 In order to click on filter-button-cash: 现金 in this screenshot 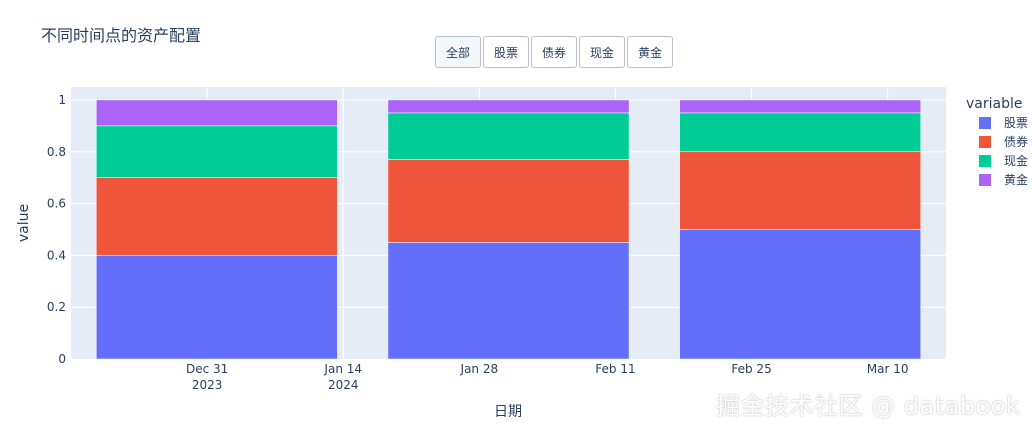, I will do `click(602, 52)`.